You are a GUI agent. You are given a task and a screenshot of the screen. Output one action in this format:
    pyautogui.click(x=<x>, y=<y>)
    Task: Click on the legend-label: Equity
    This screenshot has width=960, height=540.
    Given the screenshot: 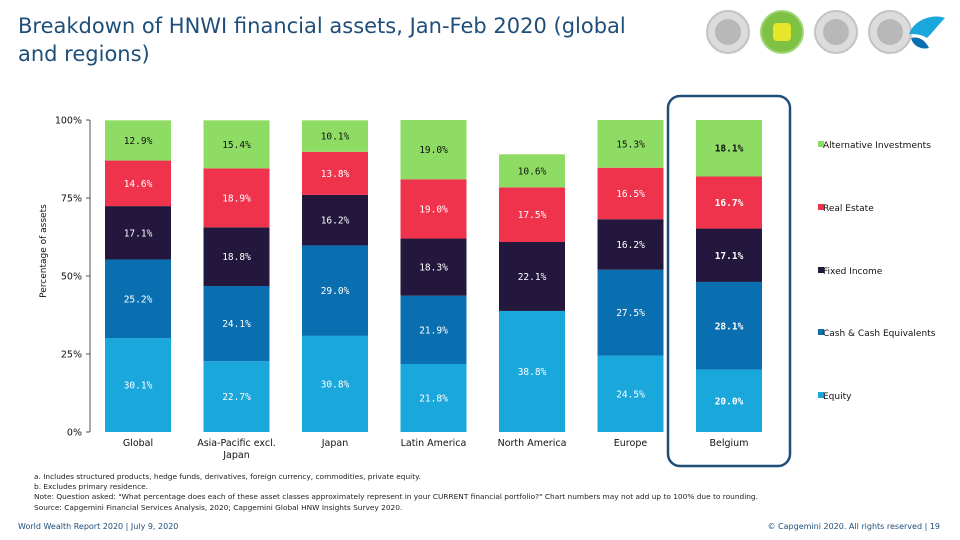 What is the action you would take?
    pyautogui.click(x=837, y=397)
    